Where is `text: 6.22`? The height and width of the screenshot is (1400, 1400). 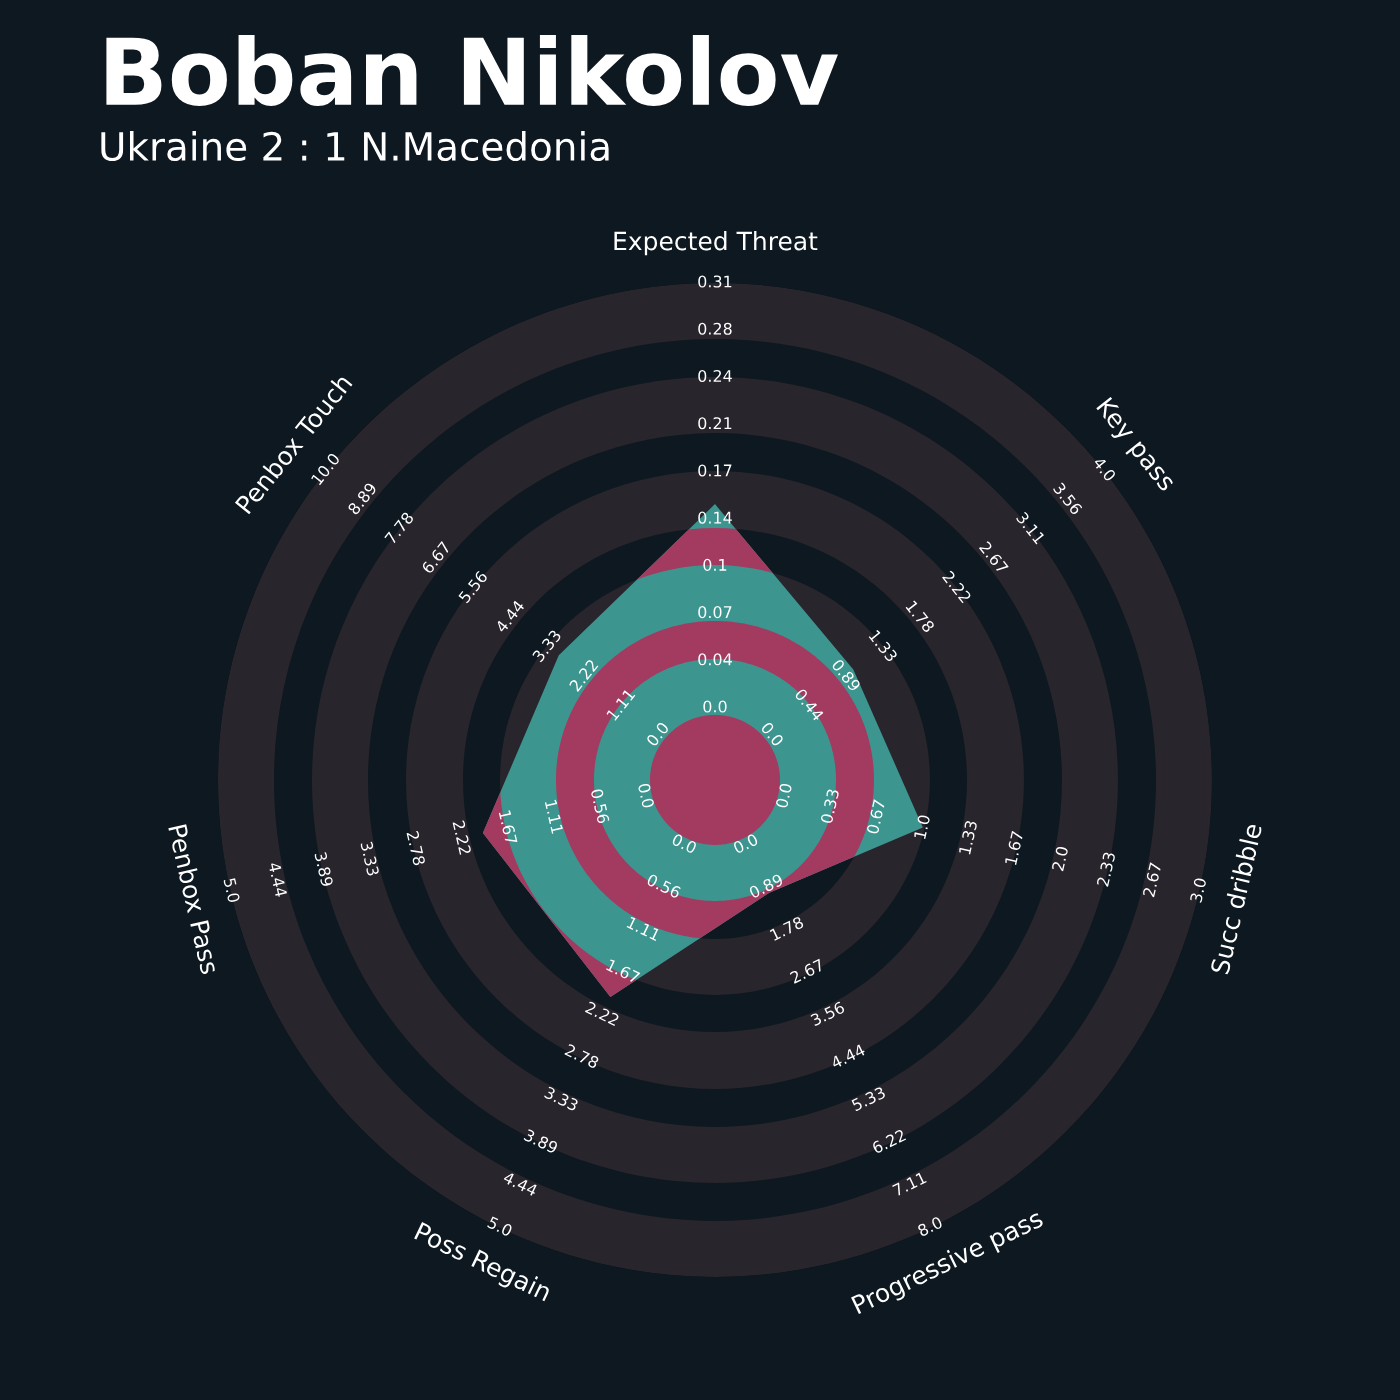 text: 6.22 is located at coordinates (889, 1141).